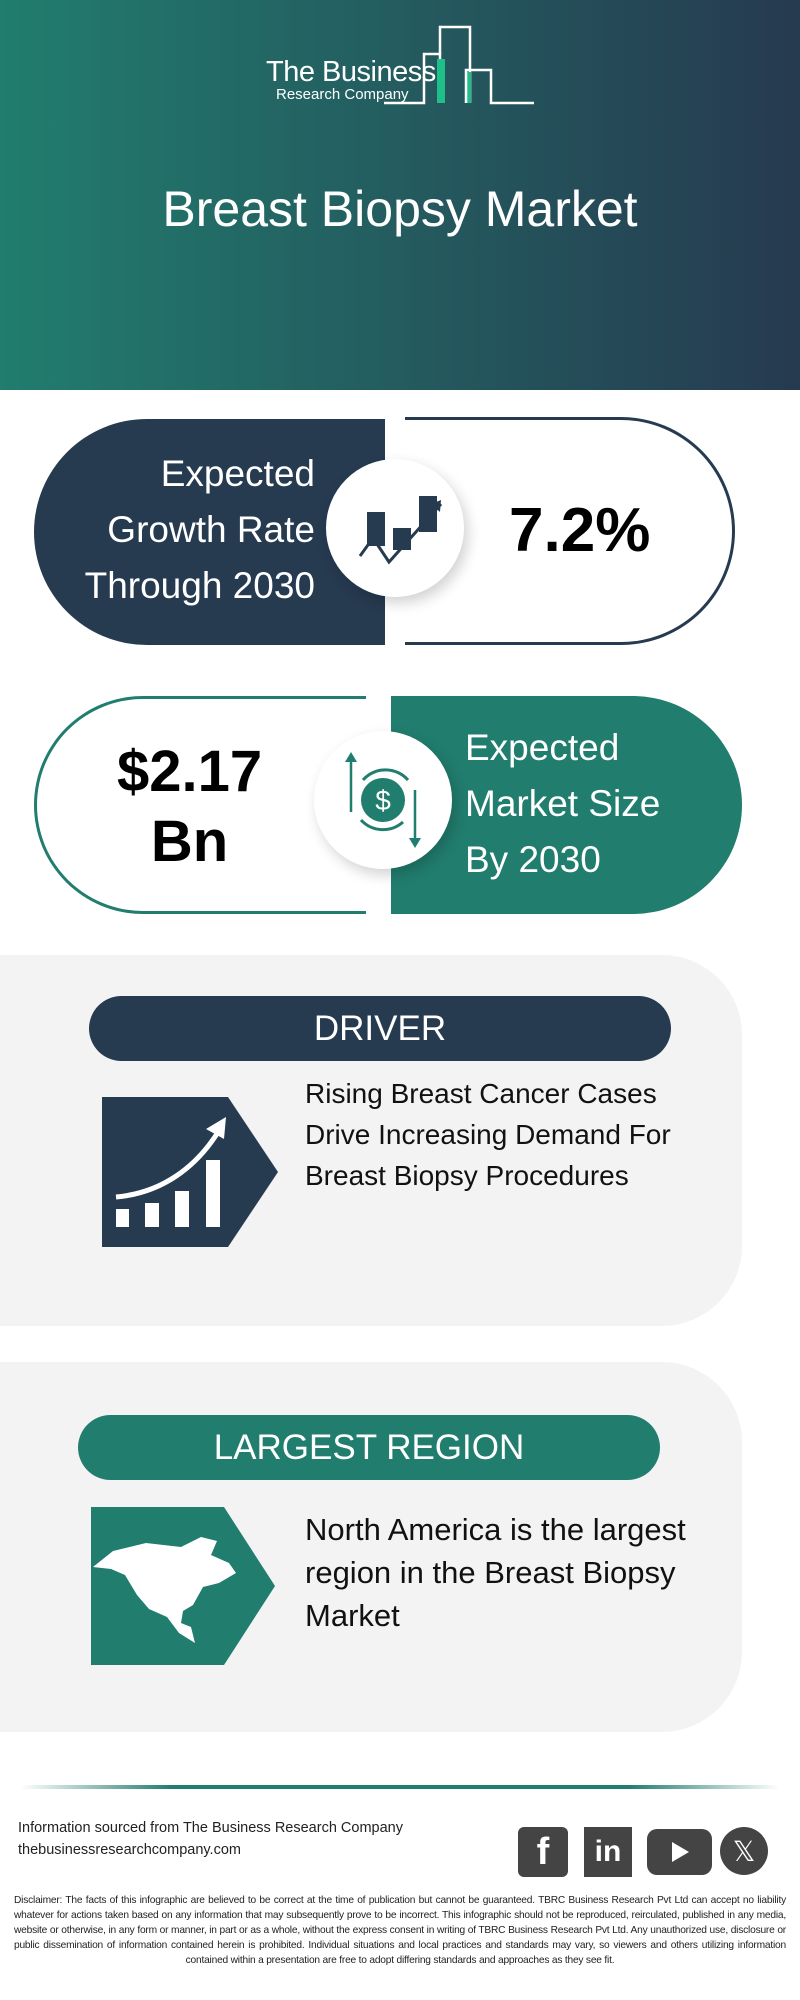 The height and width of the screenshot is (2000, 800). I want to click on growth-label-card: Expected Growth Rate Through 2030, so click(209, 532).